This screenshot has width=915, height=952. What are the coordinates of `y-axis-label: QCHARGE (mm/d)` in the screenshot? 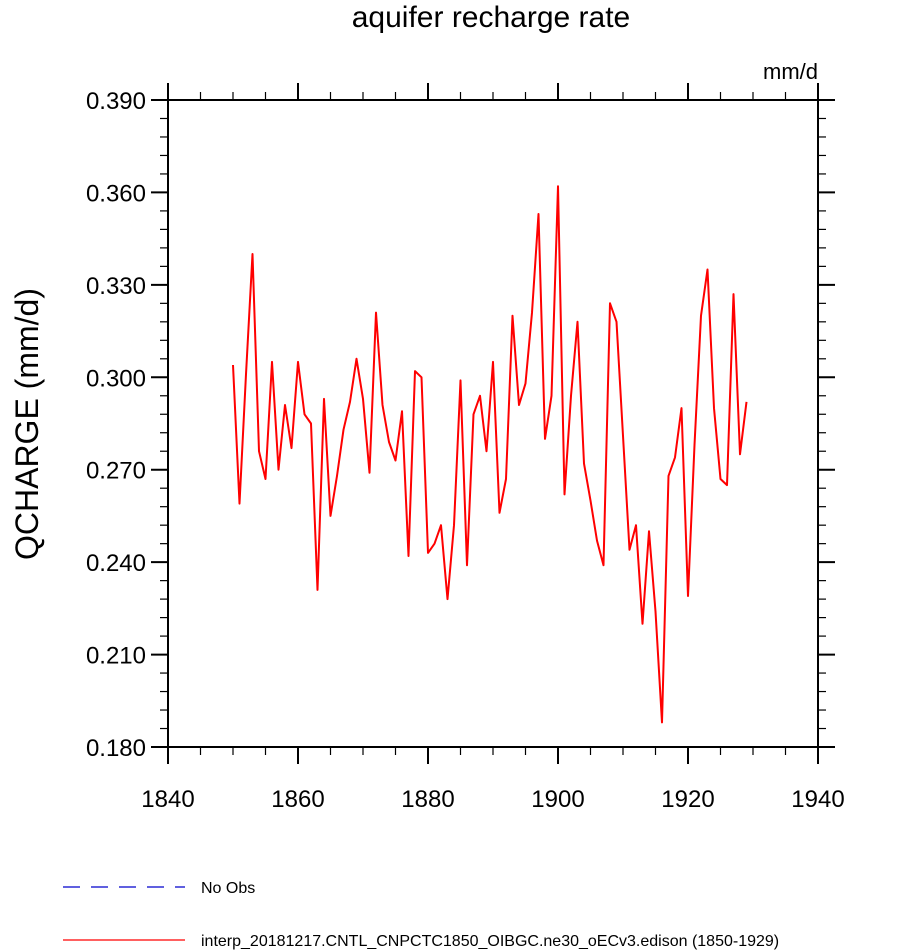 It's located at (27, 424).